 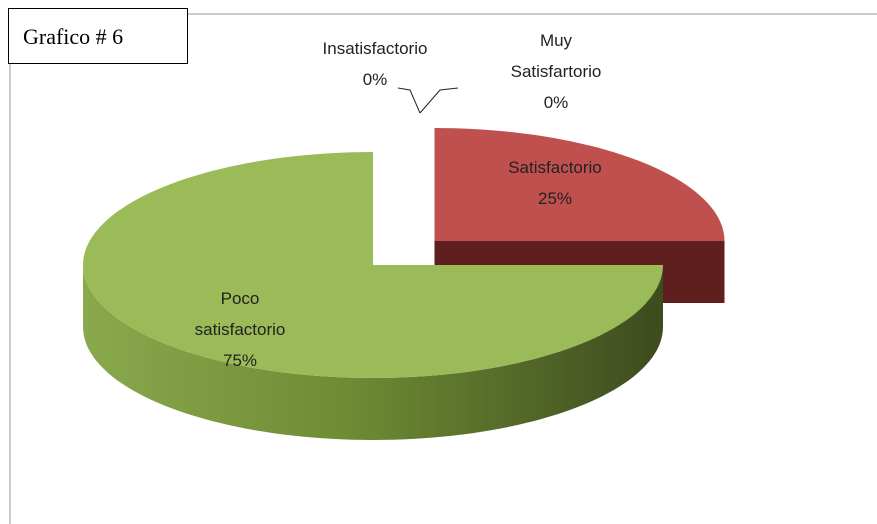 I want to click on data-label: Poco satisfactorio 75%, so click(x=240, y=329).